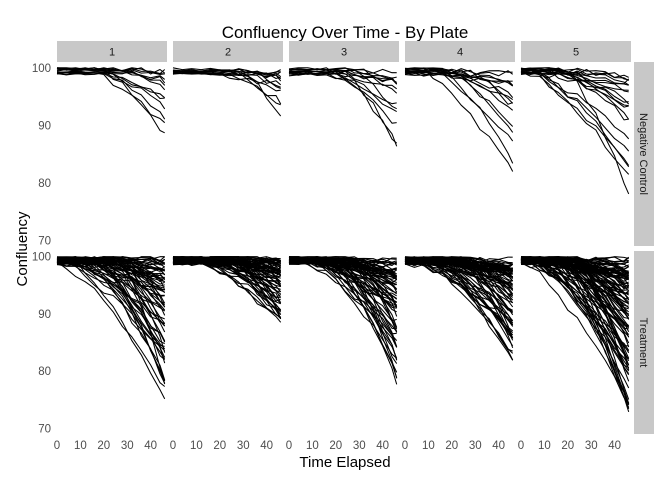 The image size is (672, 480). I want to click on panel-plate-5-negative-control, so click(575, 131).